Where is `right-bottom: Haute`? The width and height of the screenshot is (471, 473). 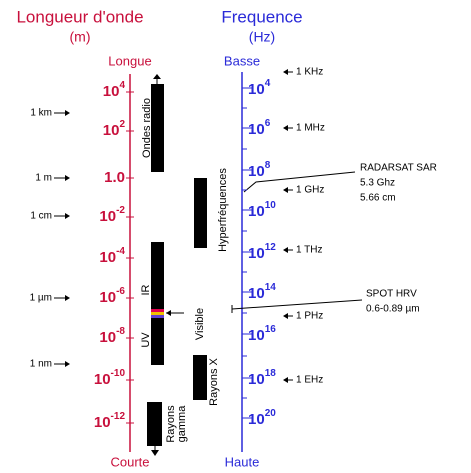 right-bottom: Haute is located at coordinates (242, 461).